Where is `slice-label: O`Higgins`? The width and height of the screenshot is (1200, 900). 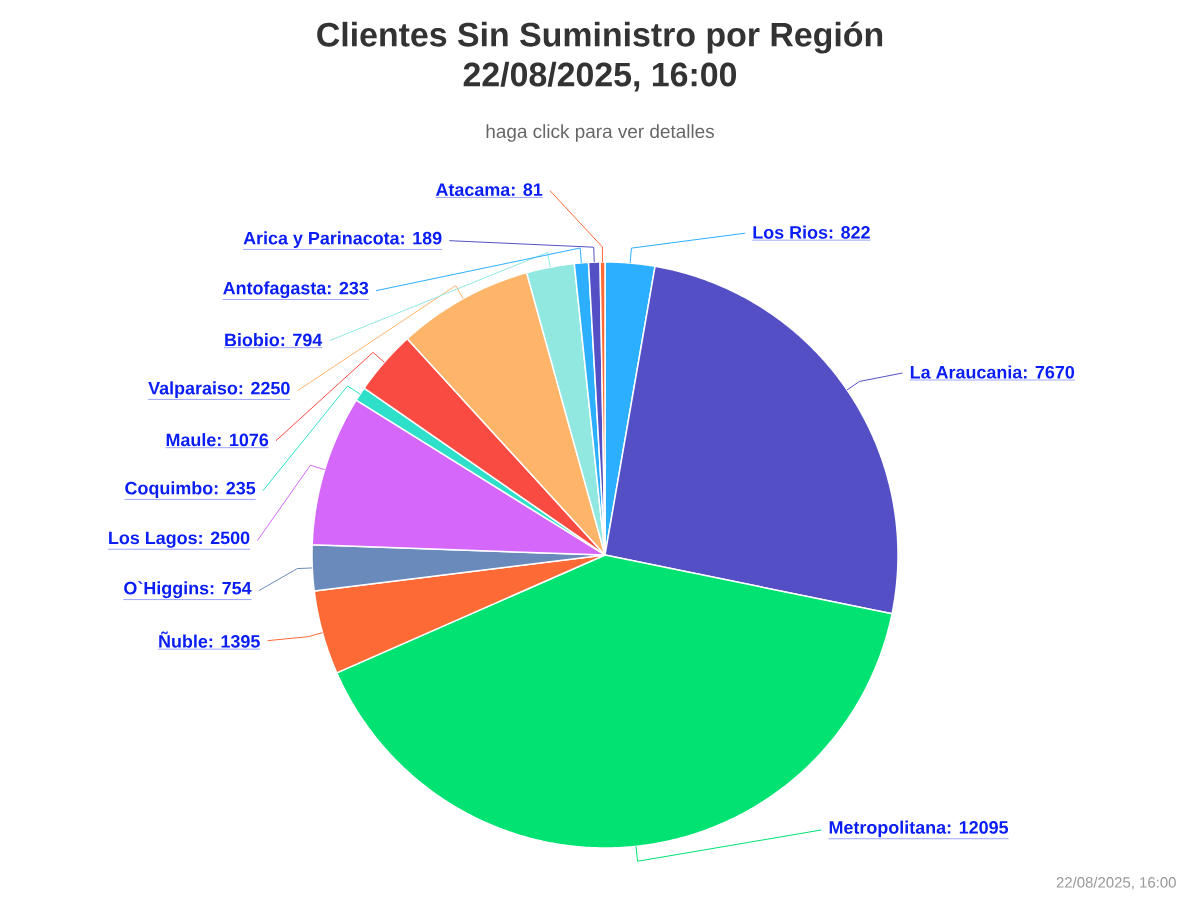 slice-label: O`Higgins is located at coordinates (166, 590).